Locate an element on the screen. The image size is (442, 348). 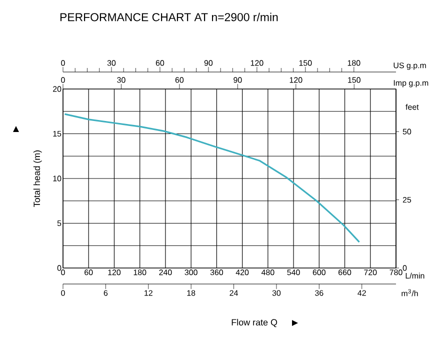
y-axis-title: Total head (m) is located at coordinates (37, 178).